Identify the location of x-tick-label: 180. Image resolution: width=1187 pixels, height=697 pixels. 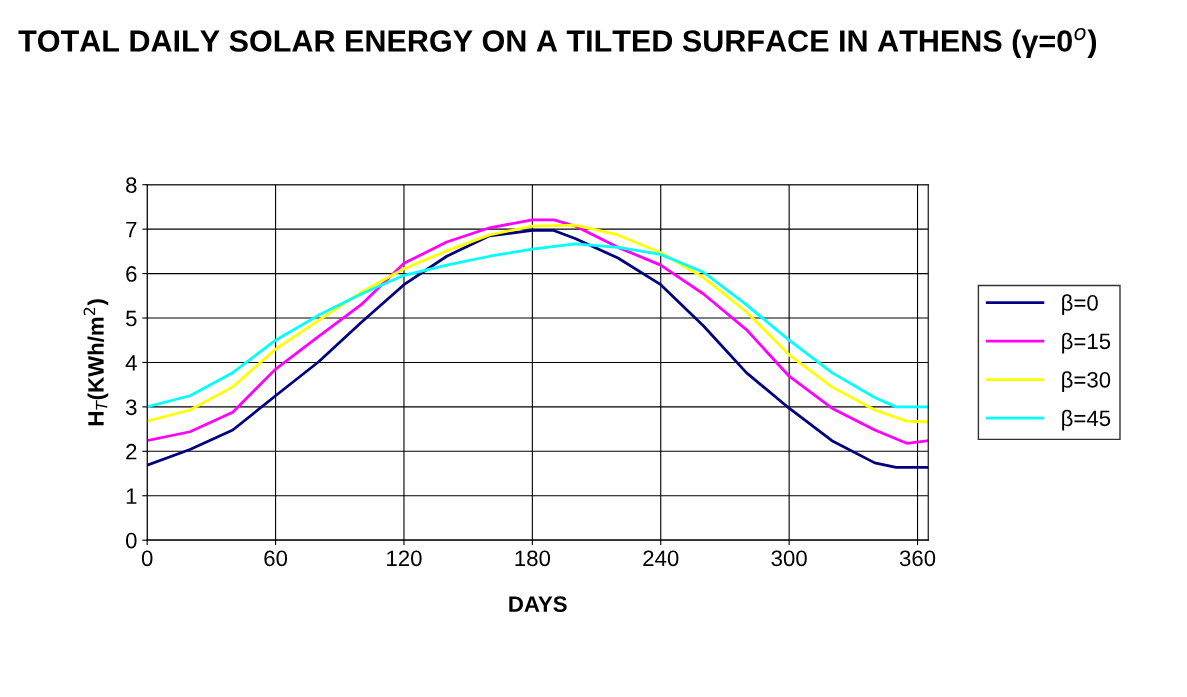
(533, 558).